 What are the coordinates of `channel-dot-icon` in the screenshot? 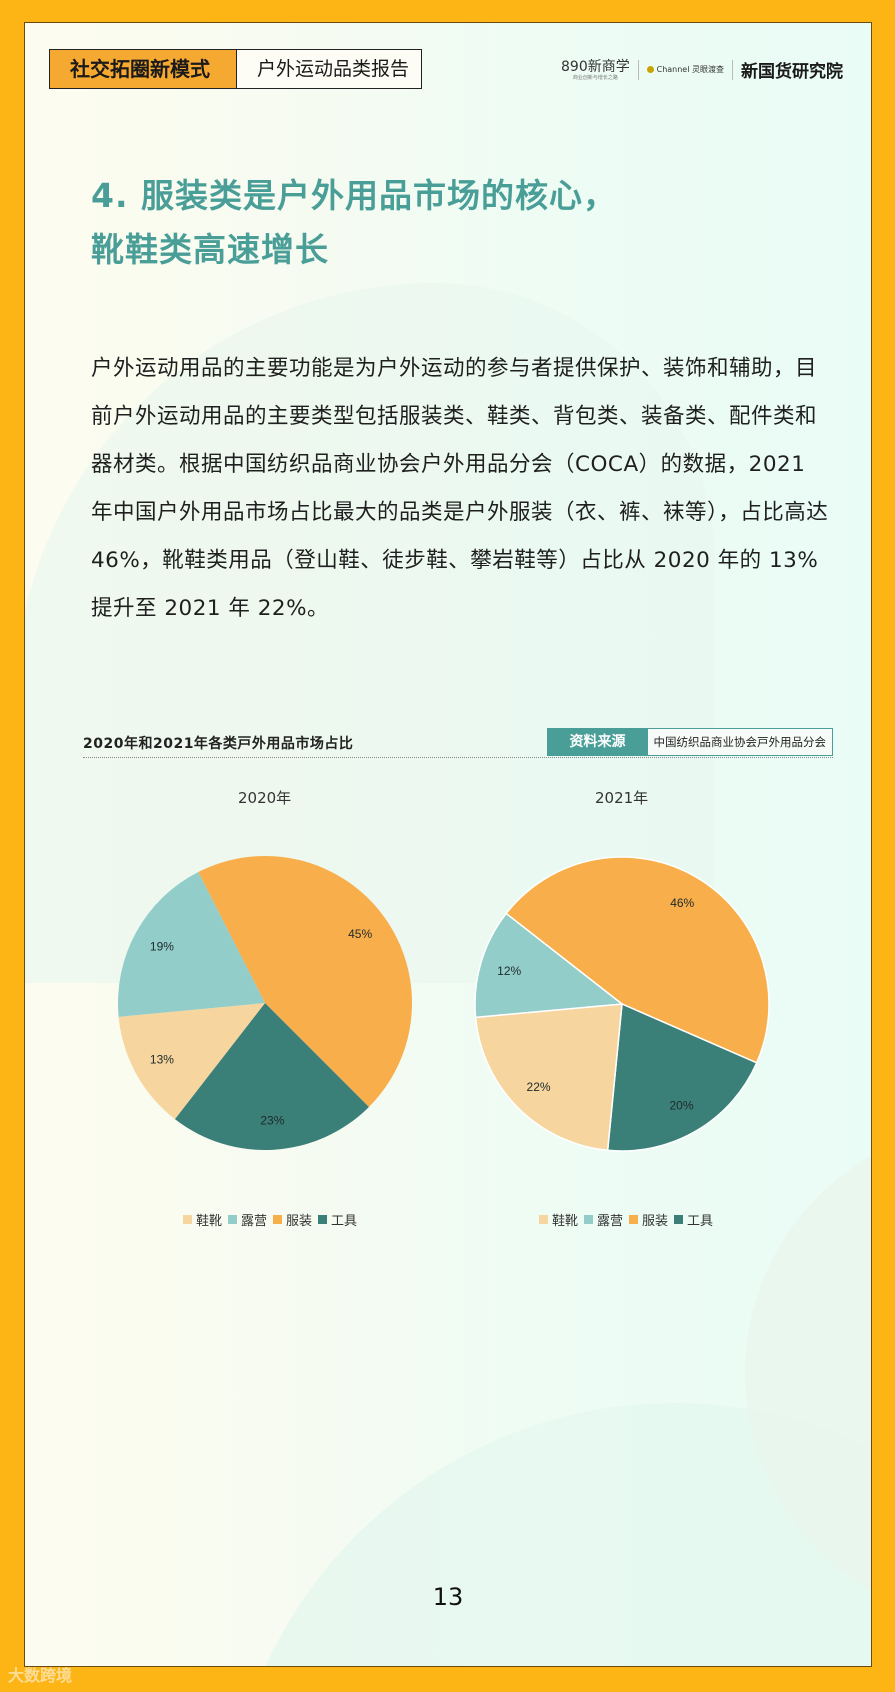 It's located at (650, 69).